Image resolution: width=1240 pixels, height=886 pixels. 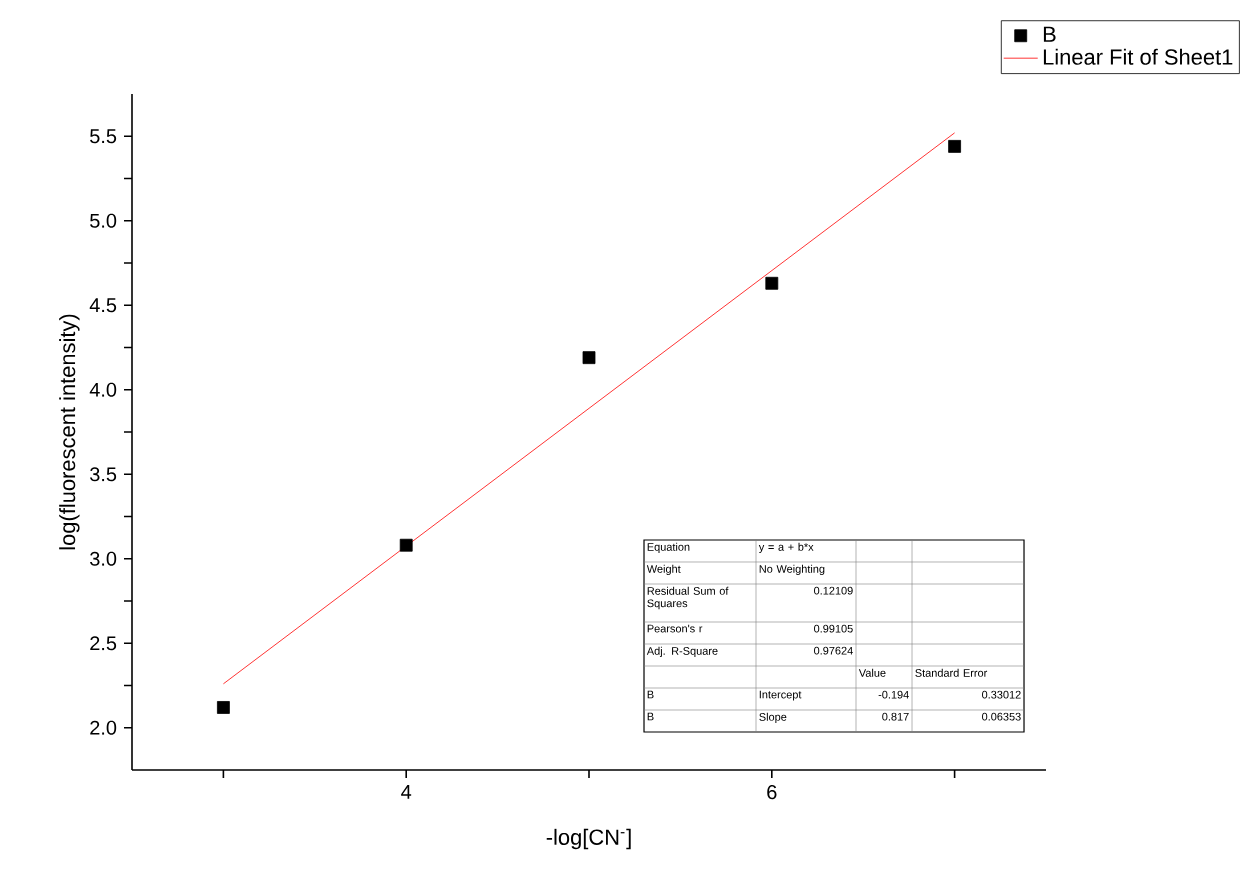 I want to click on y-axis-title: log(fluorescent intensity), so click(x=69, y=432).